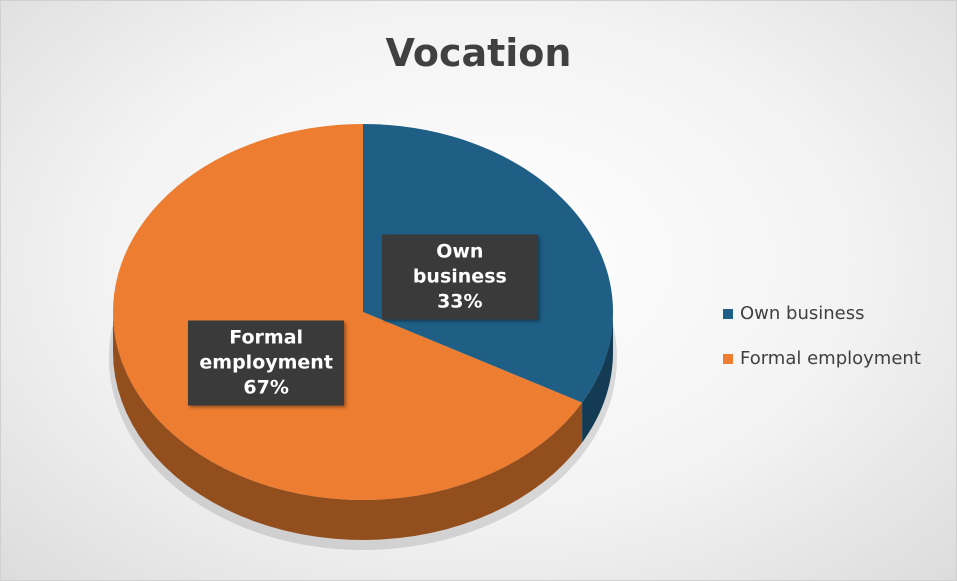 This screenshot has height=581, width=957. What do you see at coordinates (459, 264) in the screenshot?
I see `data-label-category: Own business` at bounding box center [459, 264].